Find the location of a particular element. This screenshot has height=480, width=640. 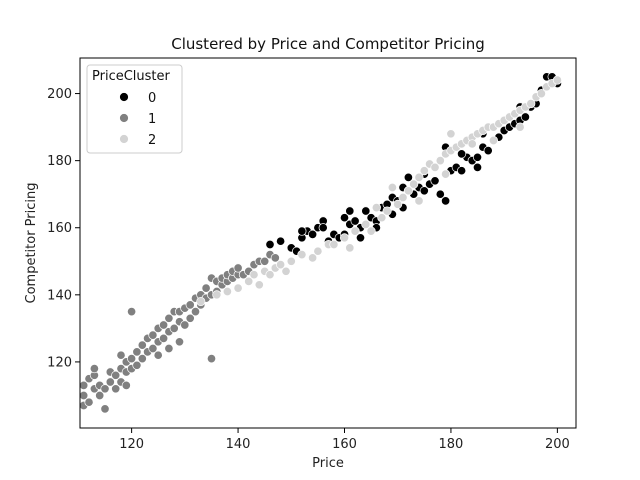

x-tick-label-0: 120 is located at coordinates (131, 444).